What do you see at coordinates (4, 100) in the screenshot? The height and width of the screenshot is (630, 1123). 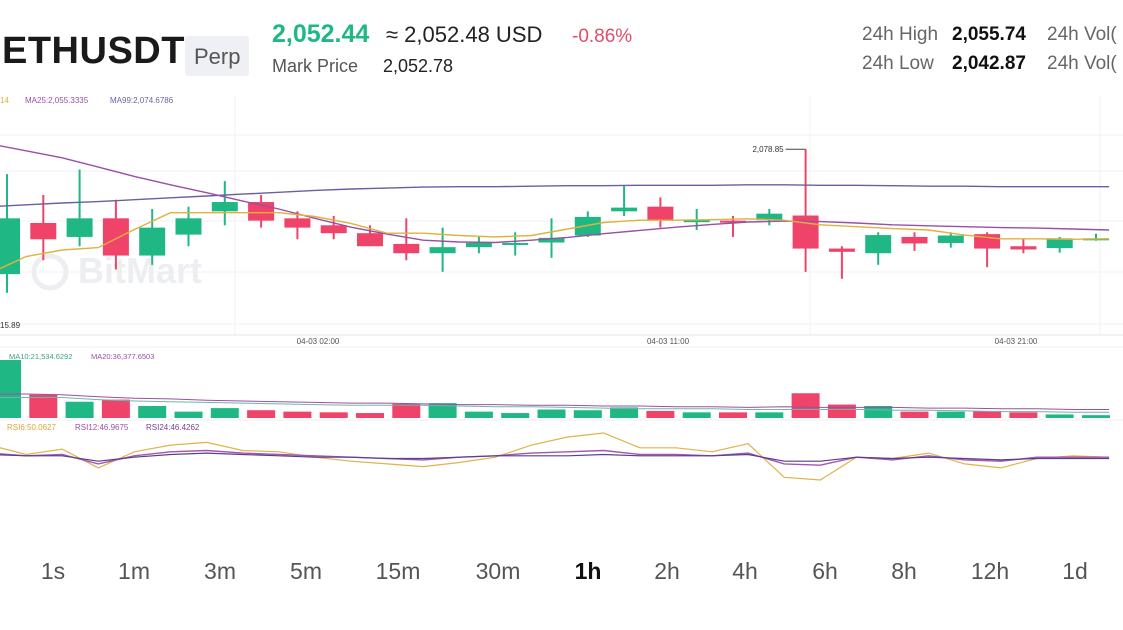 I see `ma7-indicator-label: 14` at bounding box center [4, 100].